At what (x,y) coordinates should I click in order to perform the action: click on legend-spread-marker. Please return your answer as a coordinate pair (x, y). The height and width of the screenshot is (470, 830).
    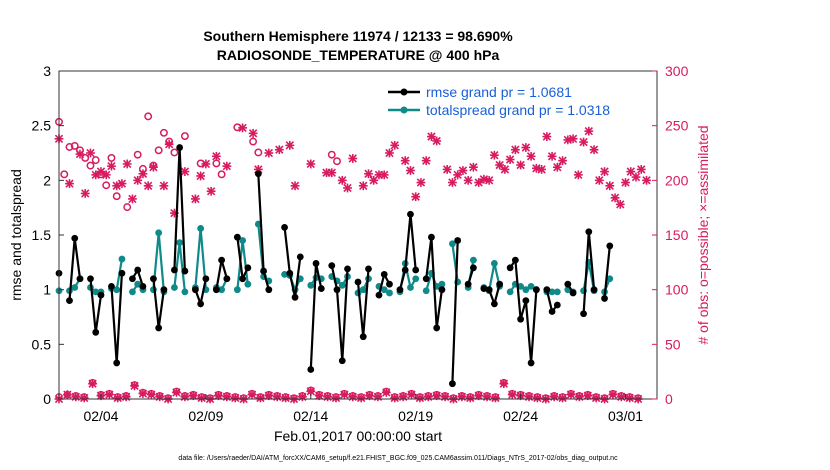
    Looking at the image, I should click on (404, 110).